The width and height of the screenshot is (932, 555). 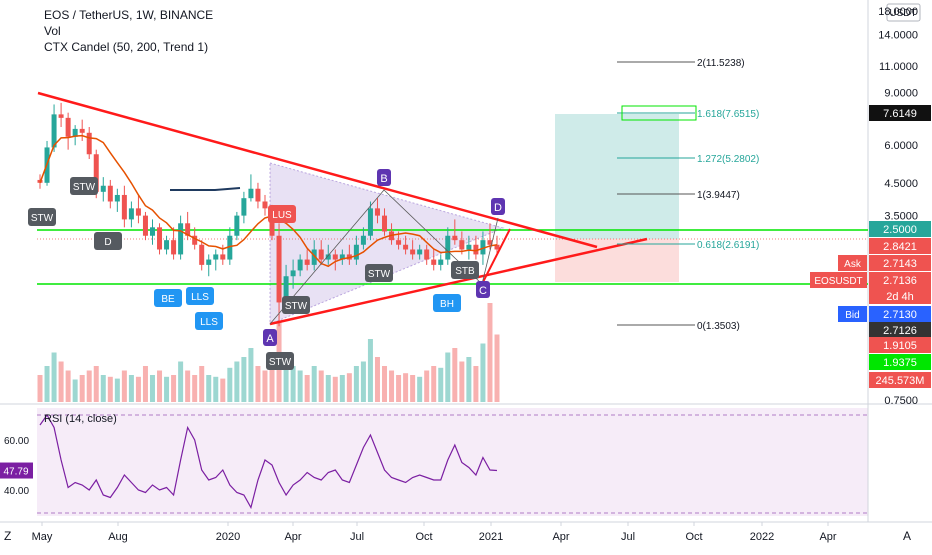 I want to click on legend-symbol: EOS / TetherUS, 1W, BINANCE, so click(x=129, y=15).